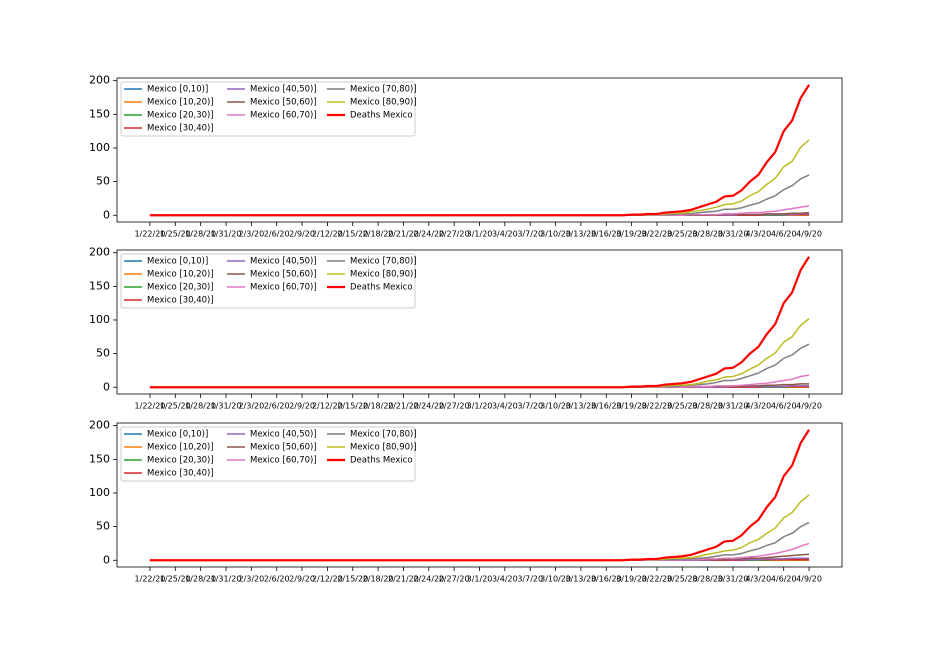 Image resolution: width=936 pixels, height=648 pixels. Describe the element at coordinates (454, 406) in the screenshot. I see `x-tick-label: 2/27/20` at that location.